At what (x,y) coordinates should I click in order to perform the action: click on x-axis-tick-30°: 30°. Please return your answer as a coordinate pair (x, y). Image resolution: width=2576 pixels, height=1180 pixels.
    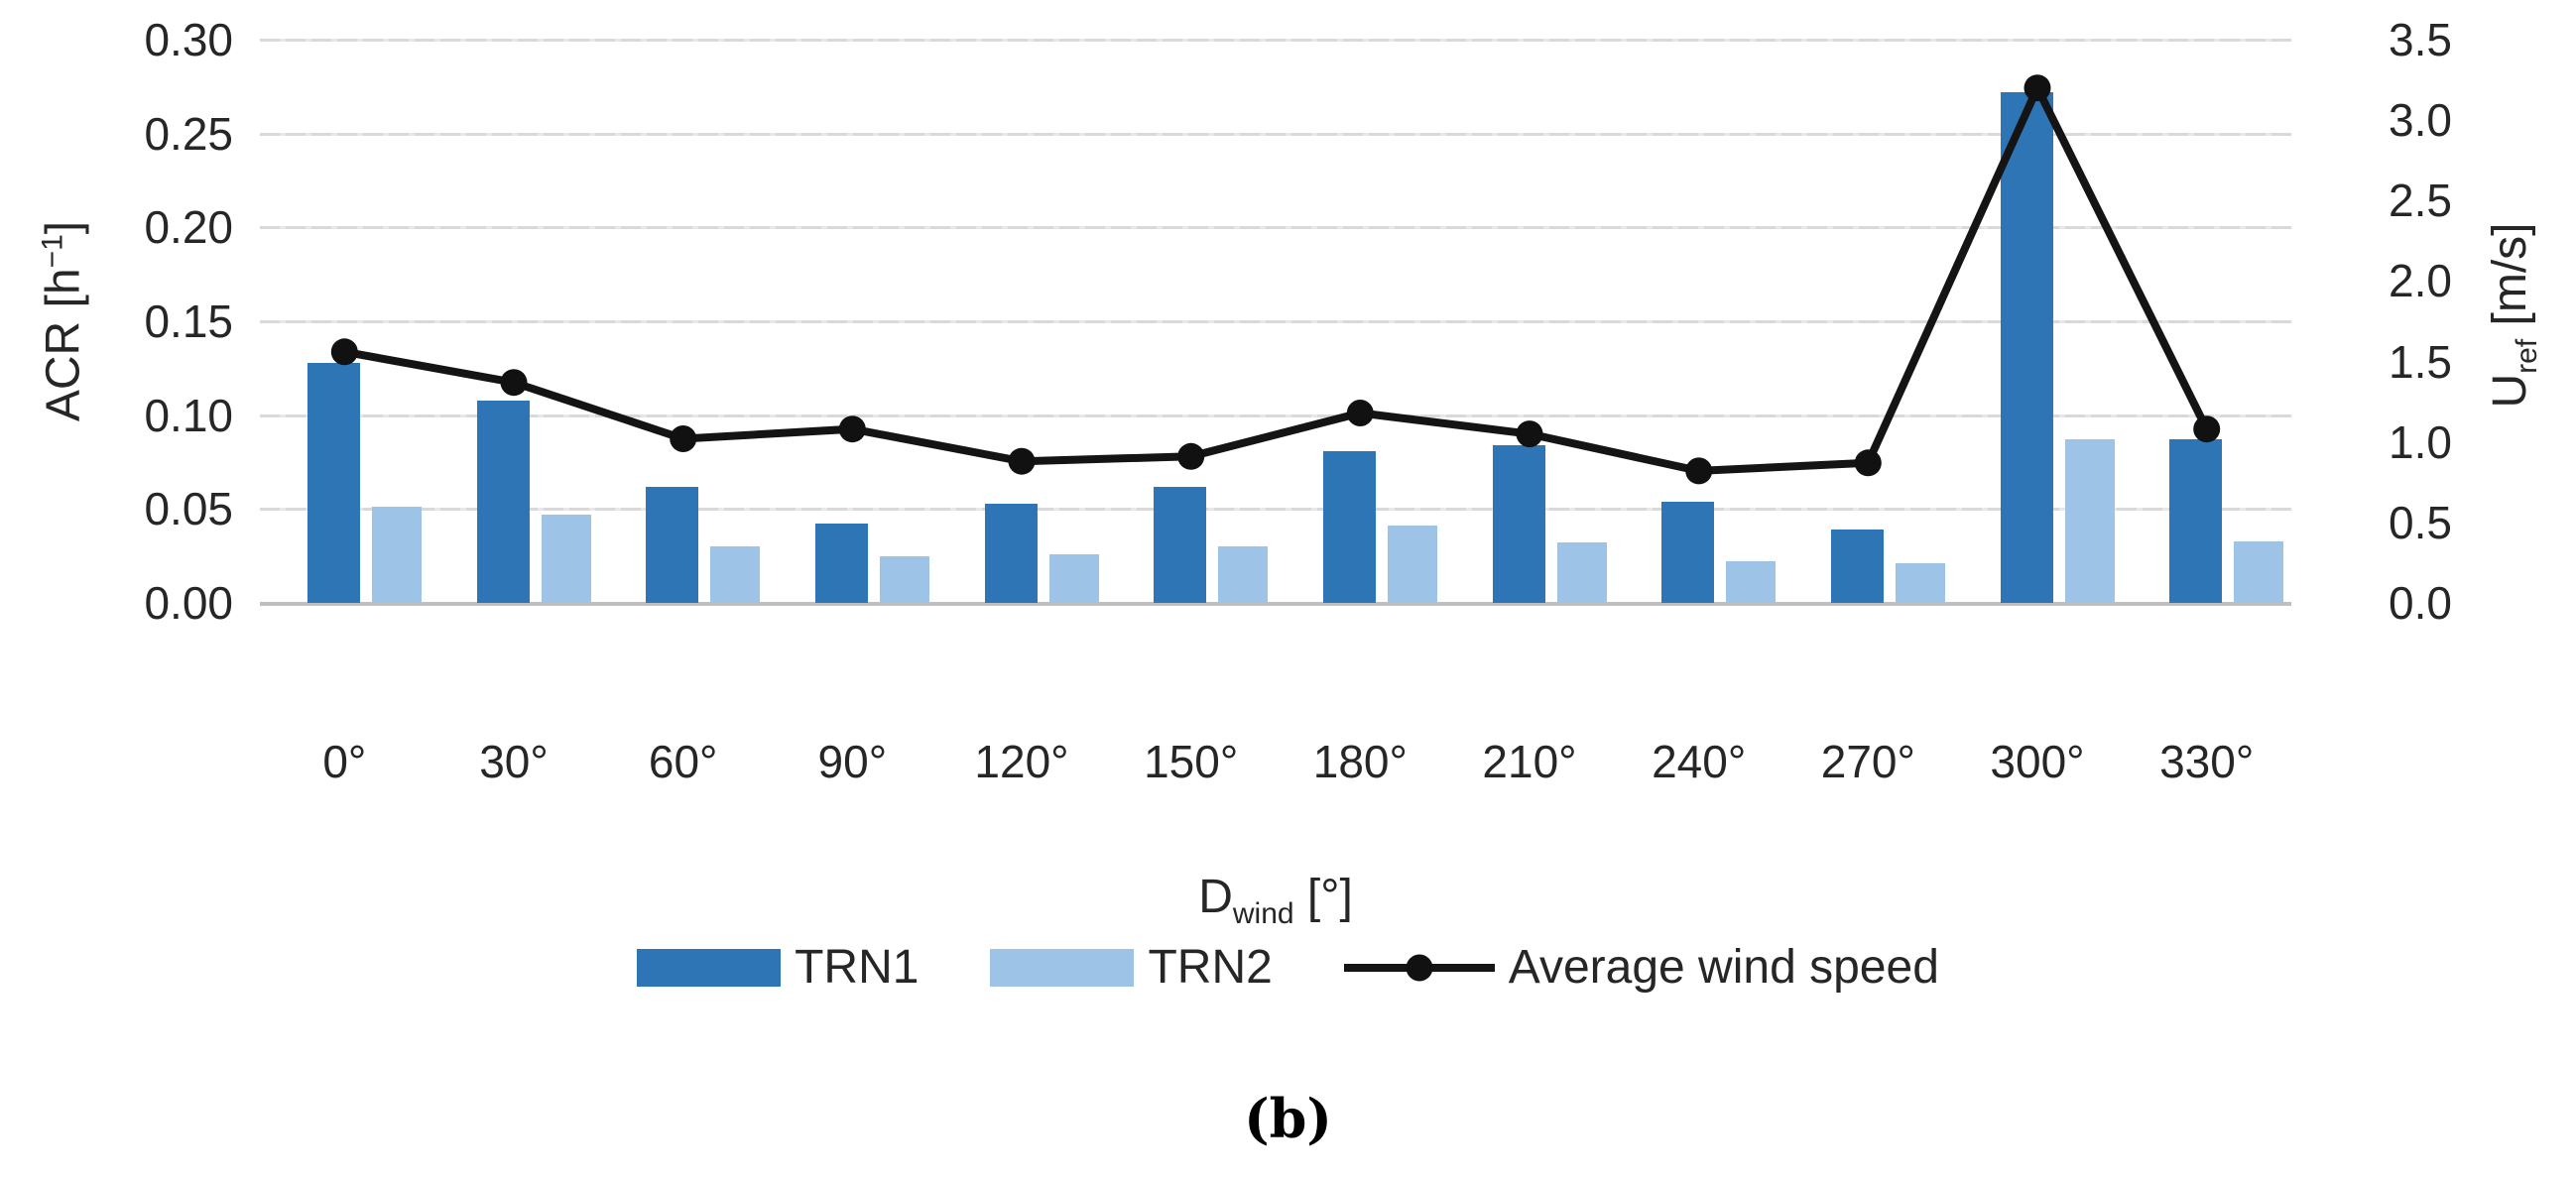
    Looking at the image, I should click on (514, 762).